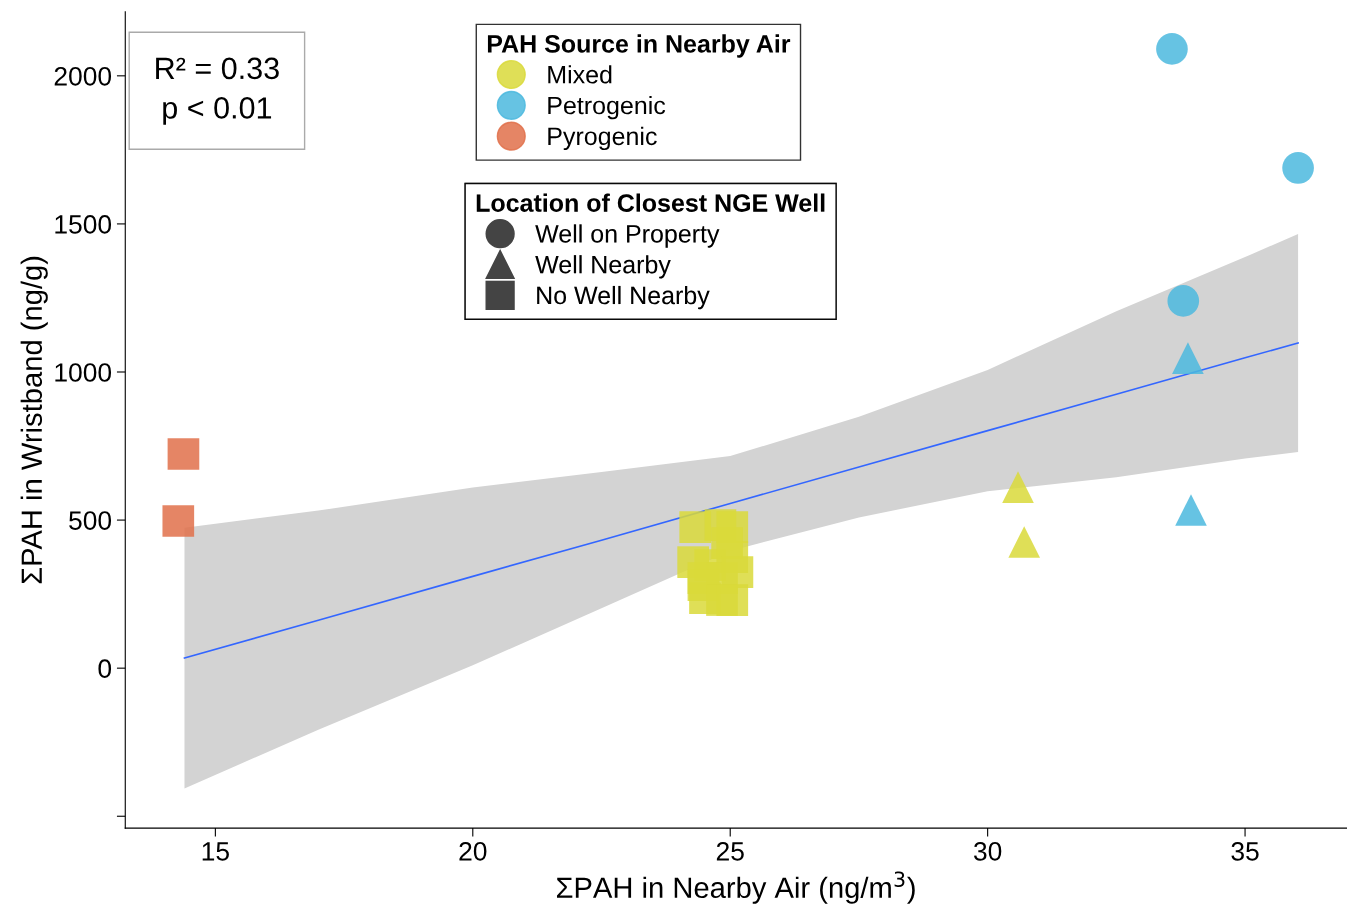 The width and height of the screenshot is (1347, 912). What do you see at coordinates (105, 668) in the screenshot?
I see `y-tick-label: 0` at bounding box center [105, 668].